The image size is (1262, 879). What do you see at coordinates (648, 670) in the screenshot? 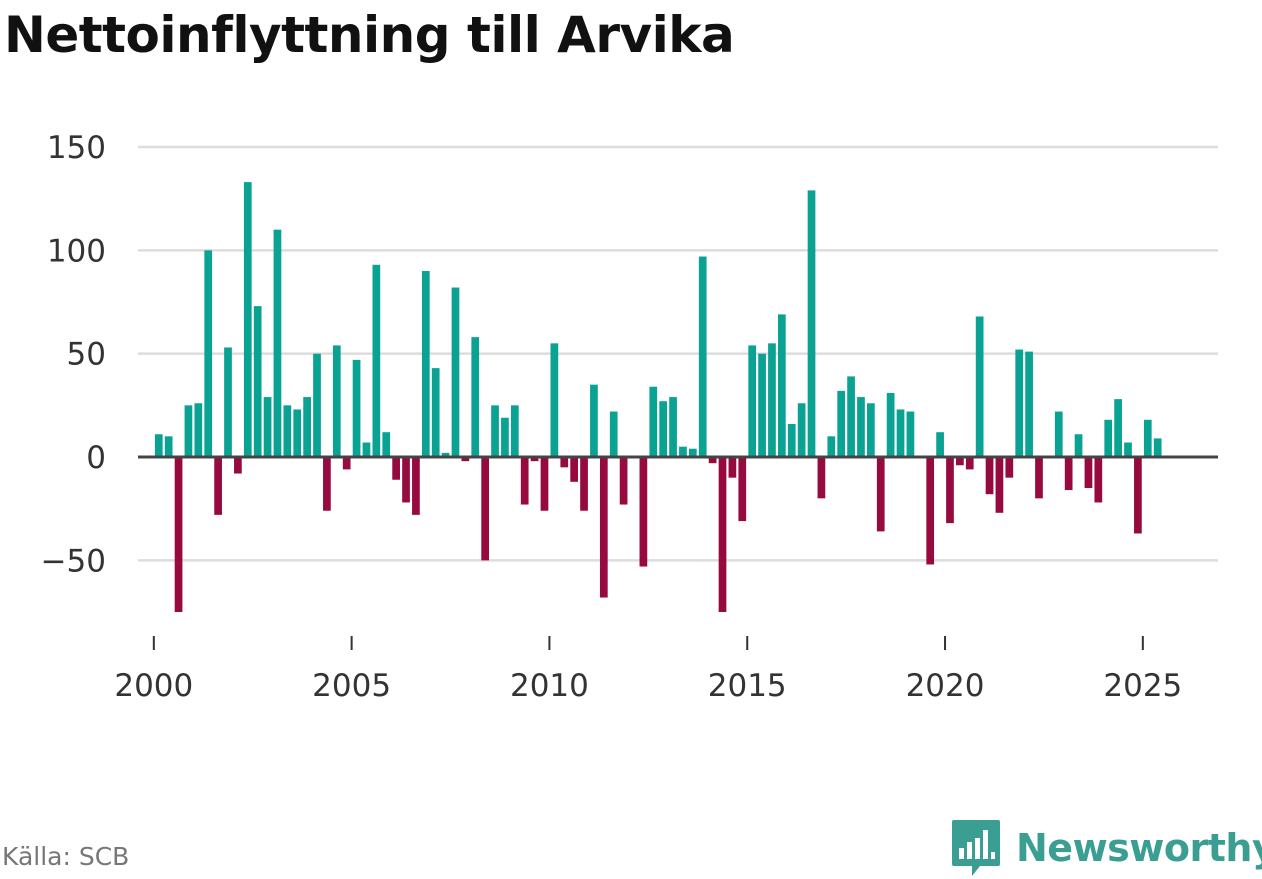
I see `x-axis: 2000 2005 2010 2015 2020 2025` at bounding box center [648, 670].